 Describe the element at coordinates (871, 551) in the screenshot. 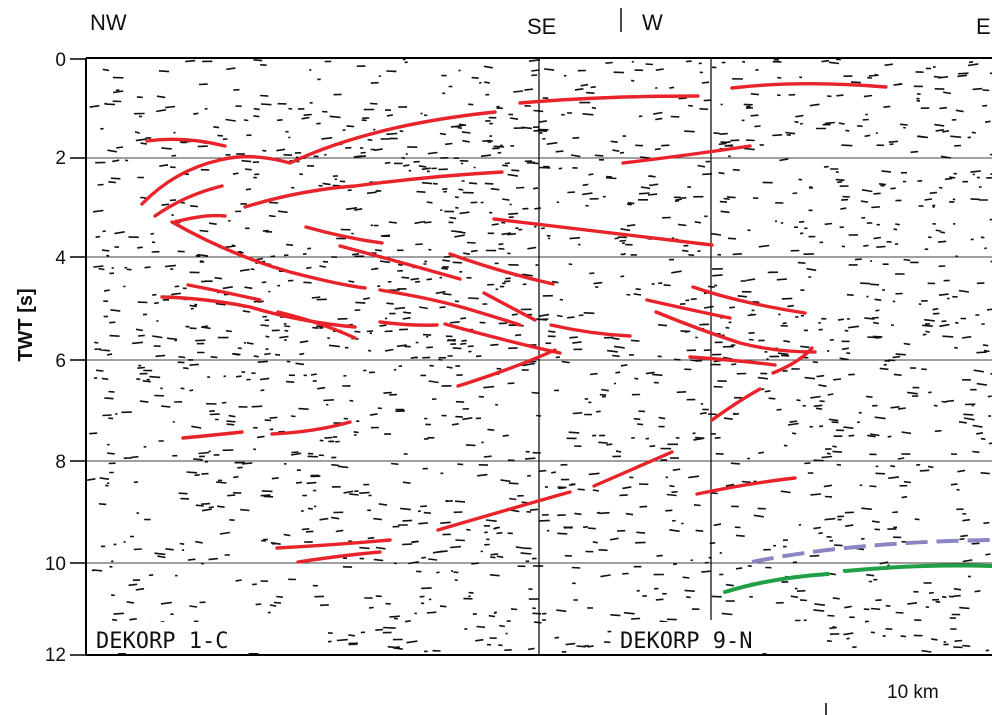

I see `dashed-reflector-line` at that location.